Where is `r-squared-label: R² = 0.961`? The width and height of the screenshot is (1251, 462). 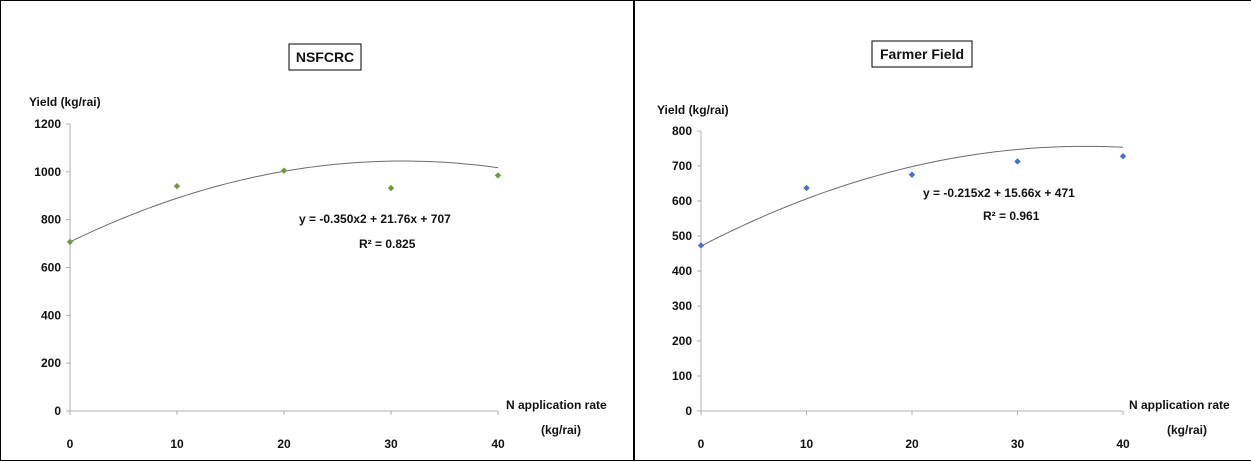 r-squared-label: R² = 0.961 is located at coordinates (1011, 216).